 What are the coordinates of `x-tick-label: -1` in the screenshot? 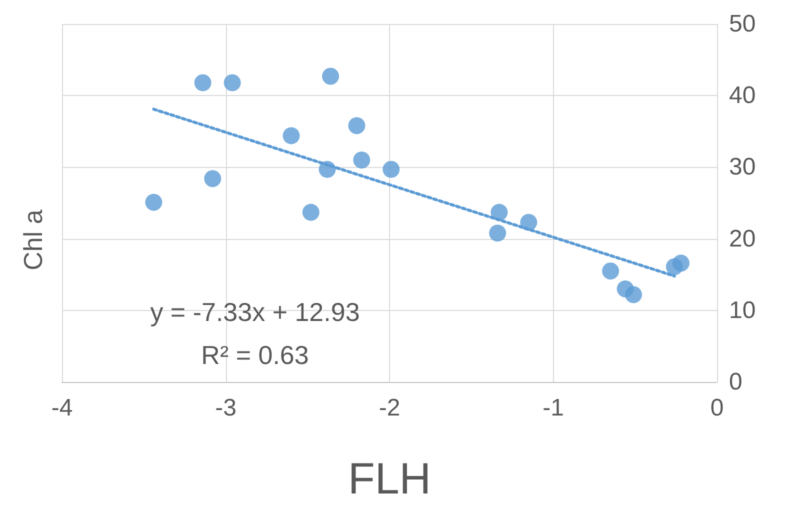 It's located at (553, 408).